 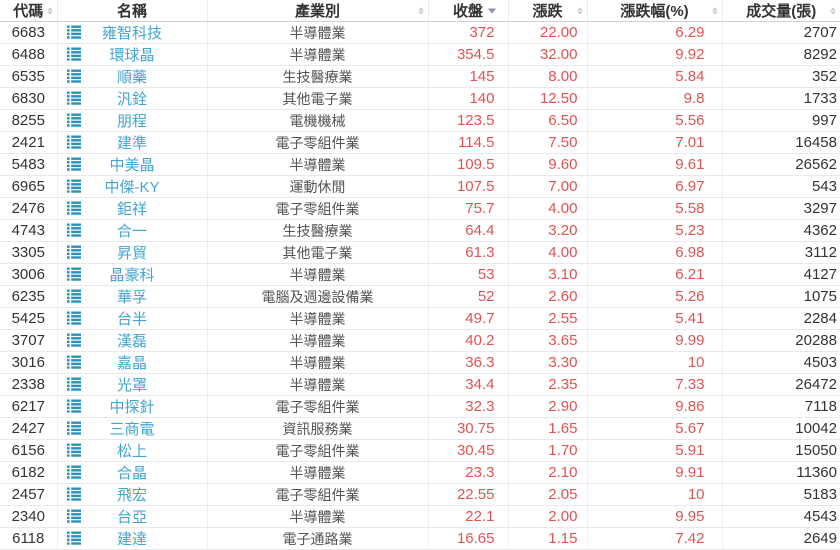 What do you see at coordinates (655, 76) in the screenshot?
I see `price-change-pct: 5.84` at bounding box center [655, 76].